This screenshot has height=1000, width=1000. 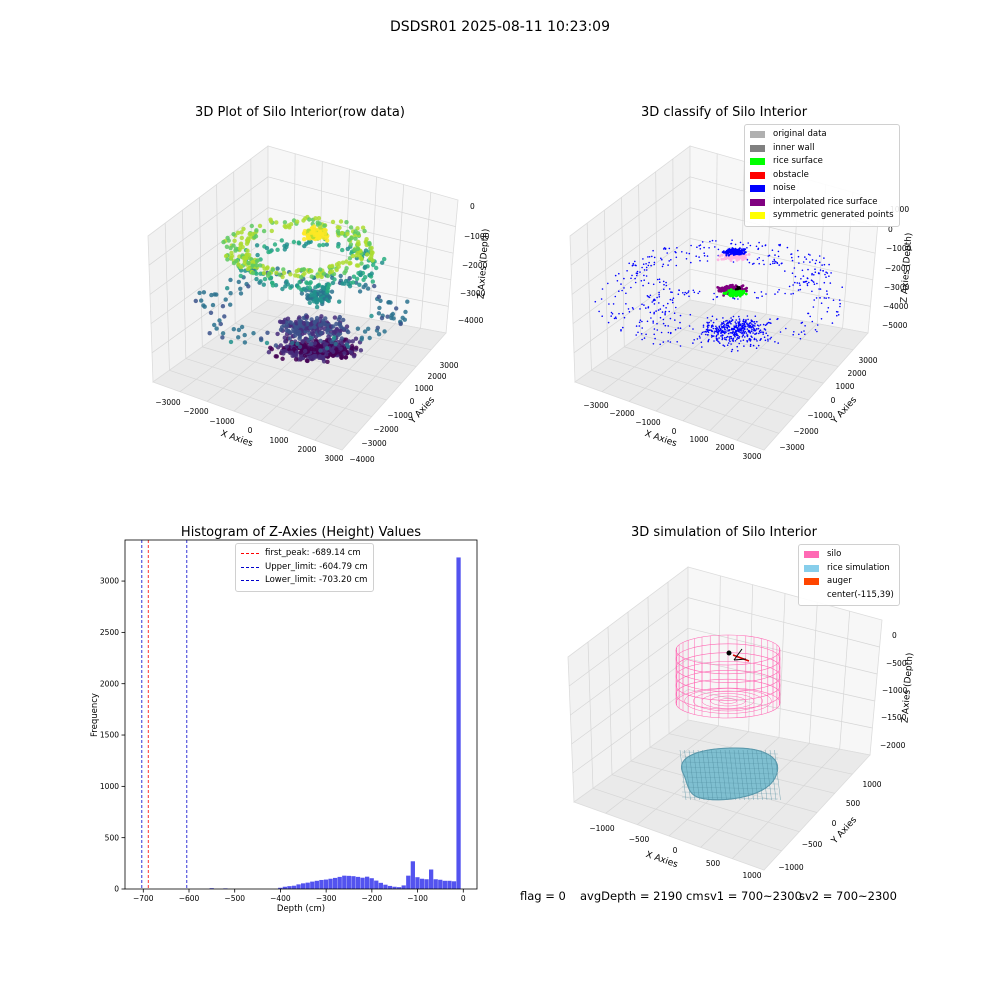 What do you see at coordinates (109, 632) in the screenshot?
I see `y-tick-label: 2500` at bounding box center [109, 632].